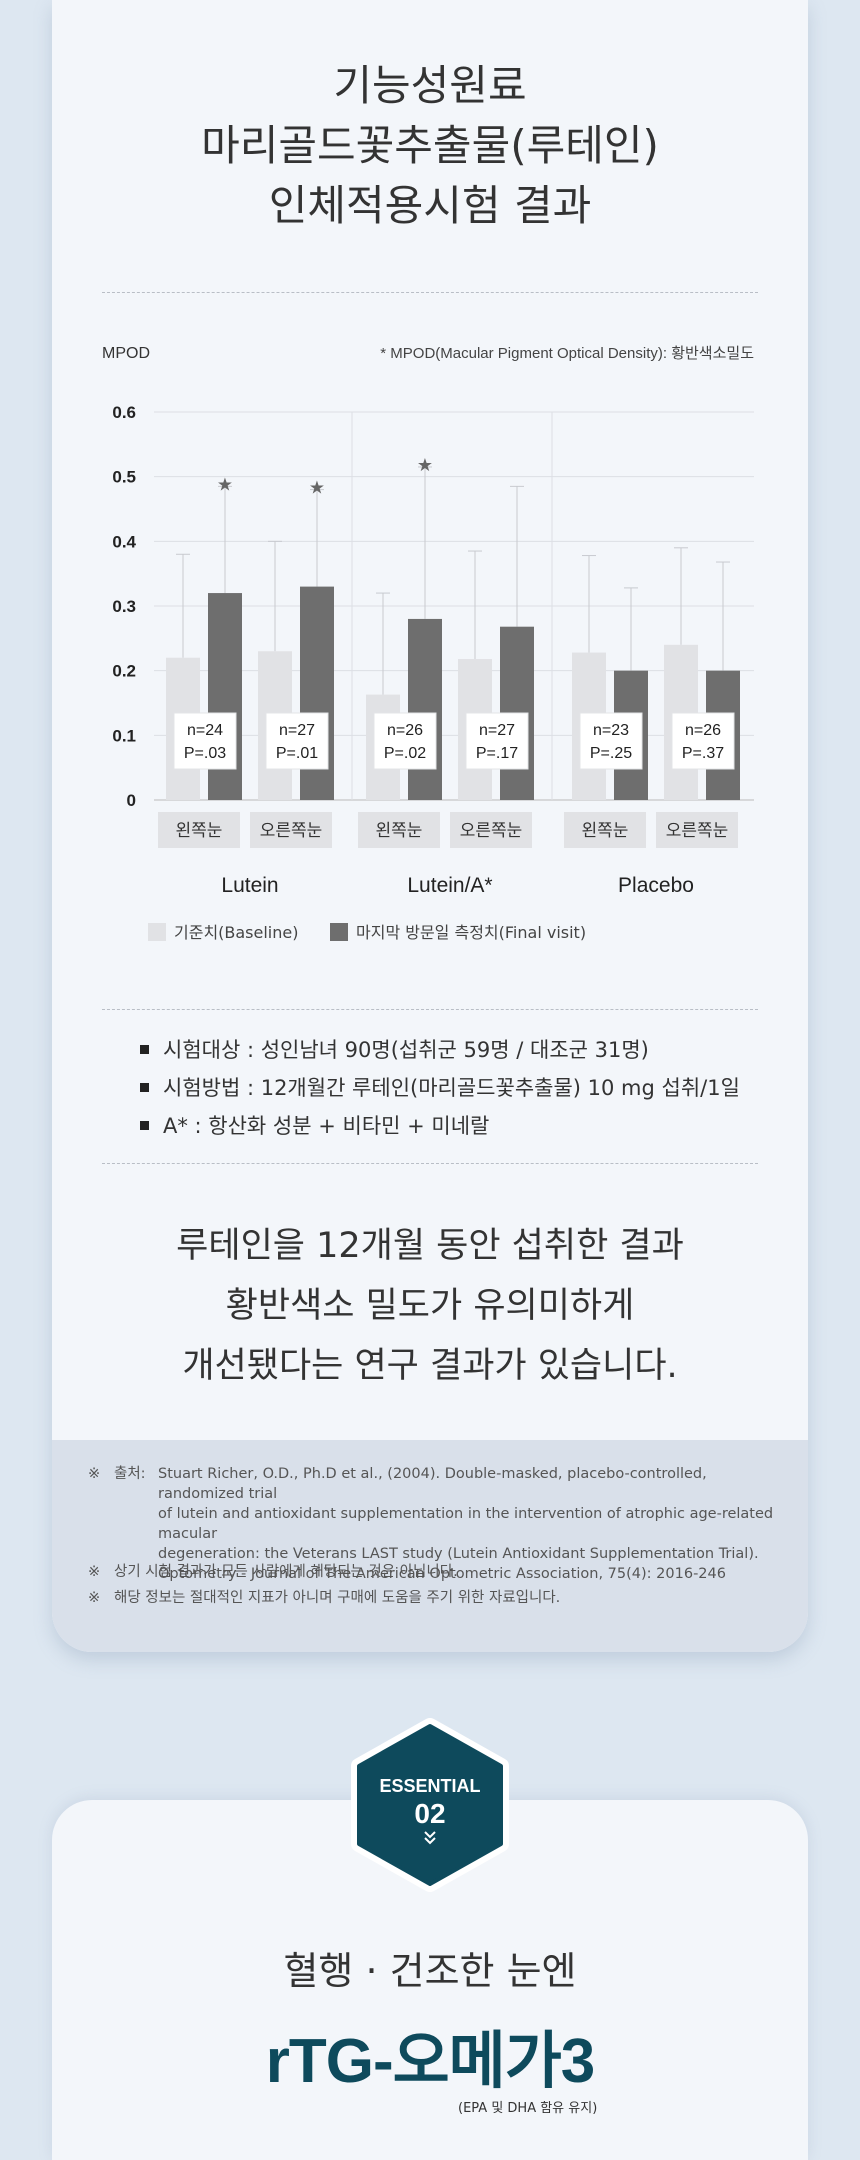 The width and height of the screenshot is (860, 2160). Describe the element at coordinates (124, 412) in the screenshot. I see `y-tick-label: 0.6` at that location.